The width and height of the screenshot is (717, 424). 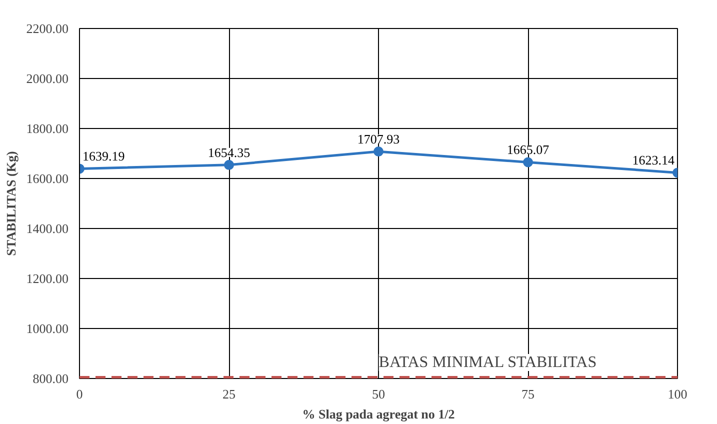 What do you see at coordinates (229, 394) in the screenshot?
I see `x-tick-label: 25` at bounding box center [229, 394].